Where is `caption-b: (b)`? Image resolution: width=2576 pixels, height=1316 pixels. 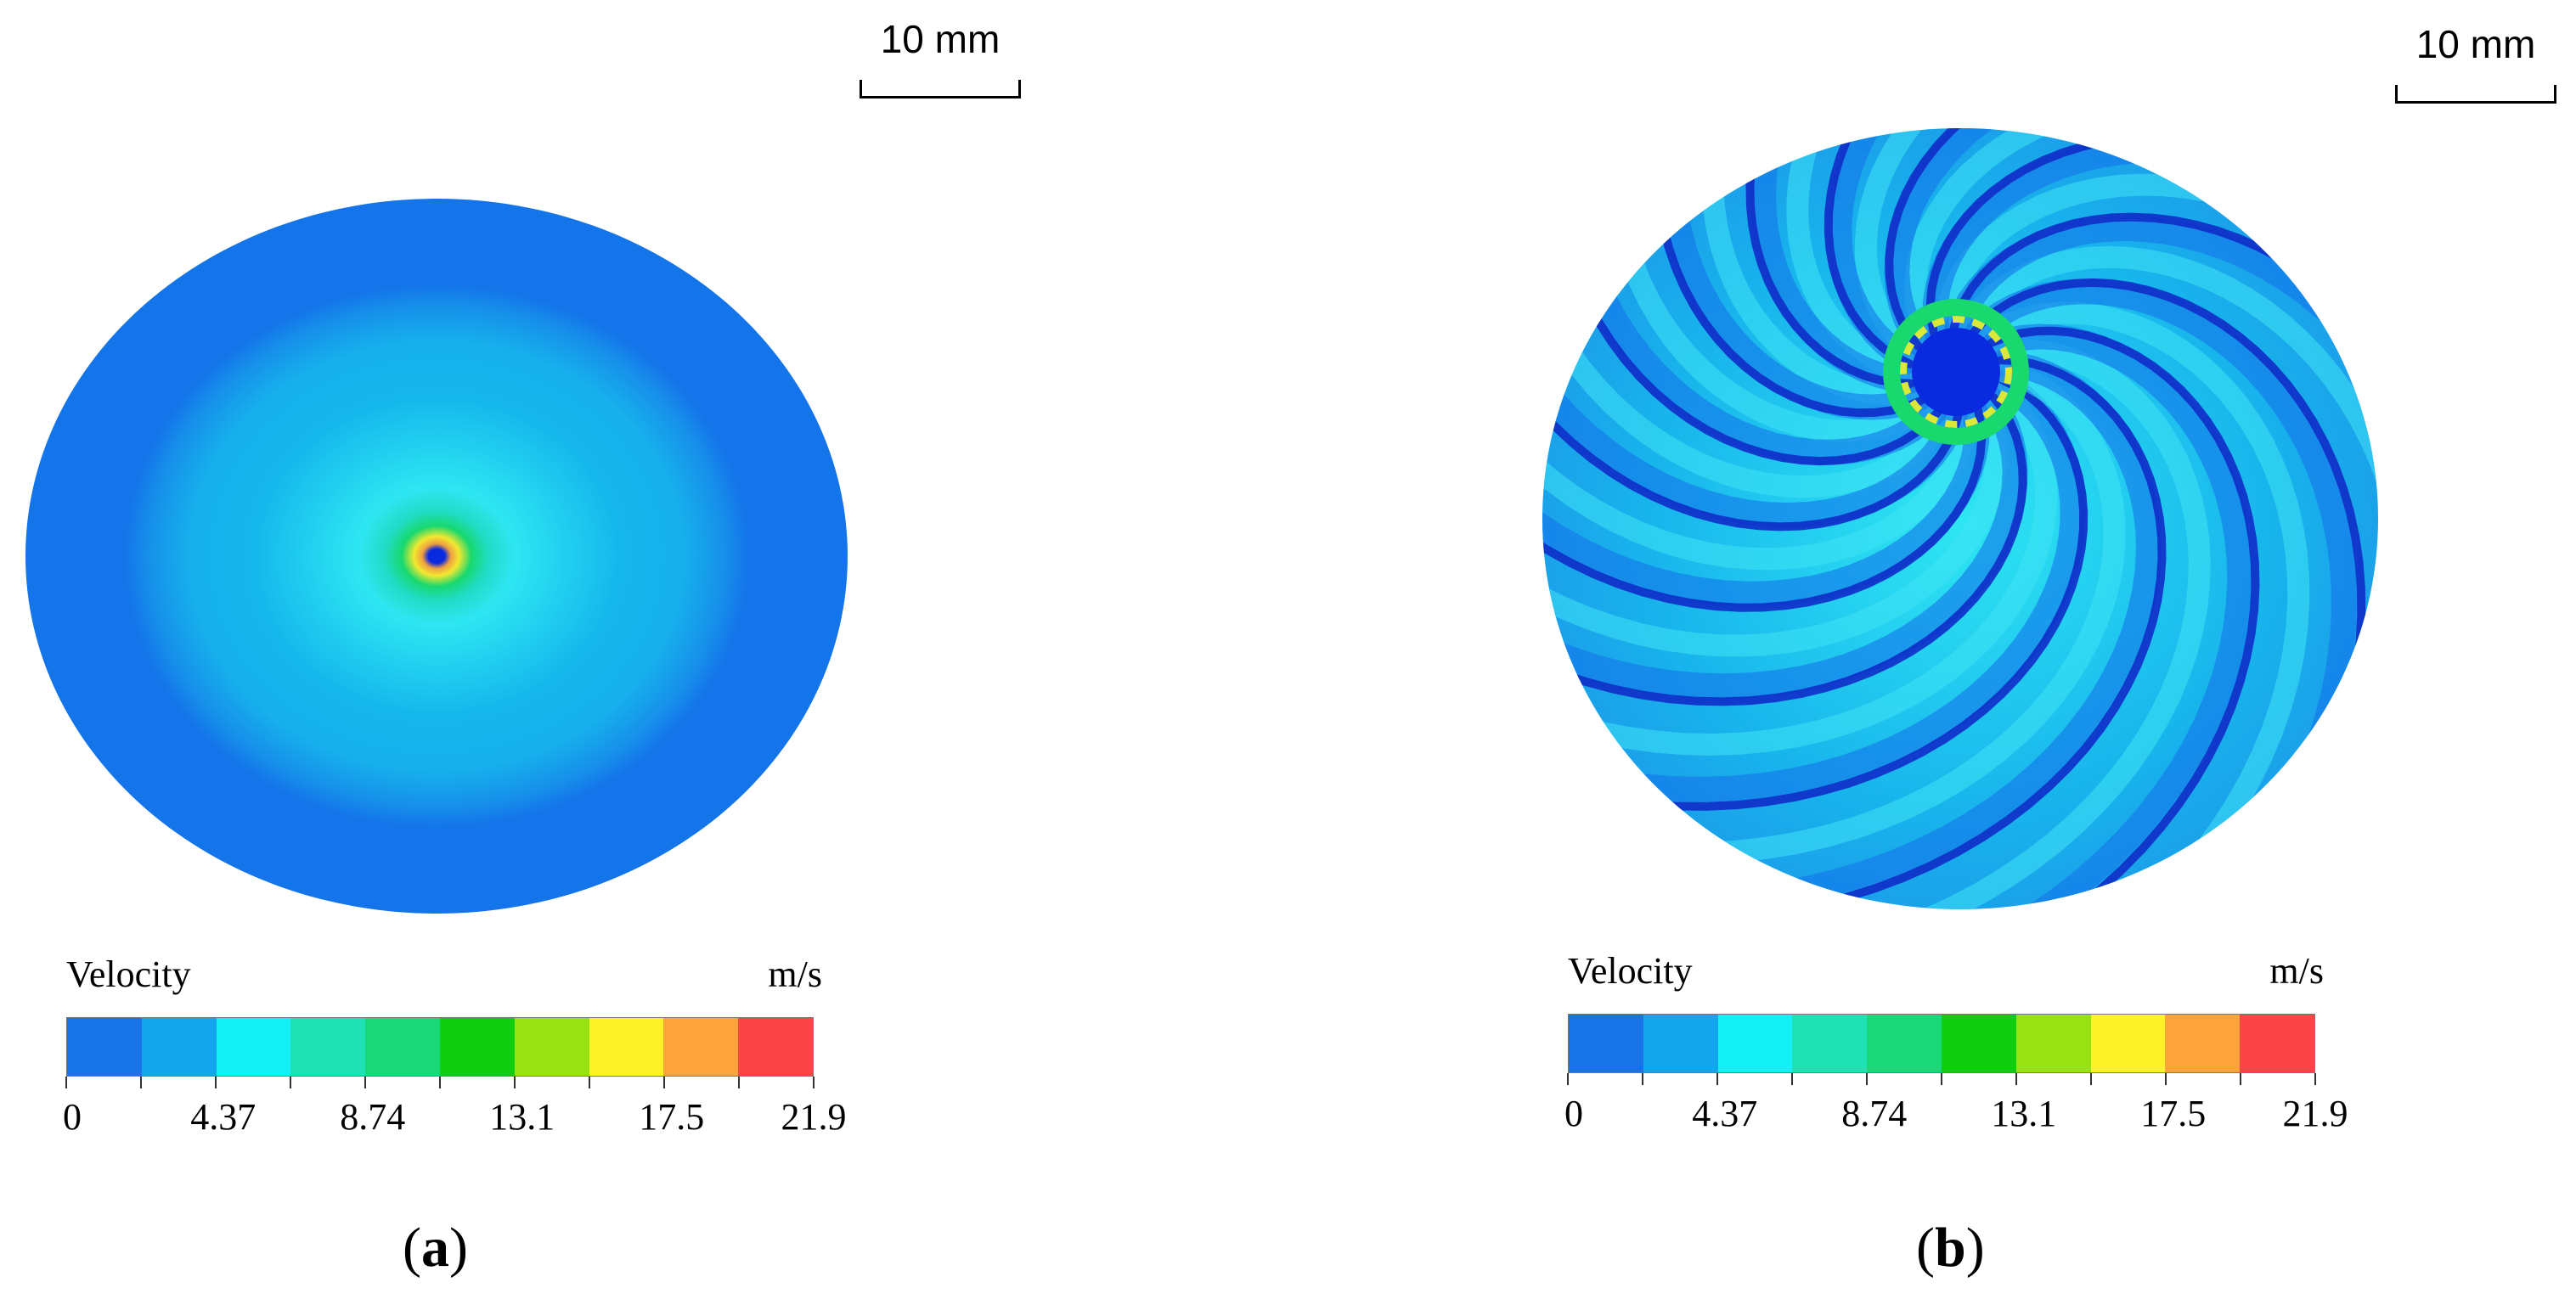
caption-b: (b) is located at coordinates (1950, 1248).